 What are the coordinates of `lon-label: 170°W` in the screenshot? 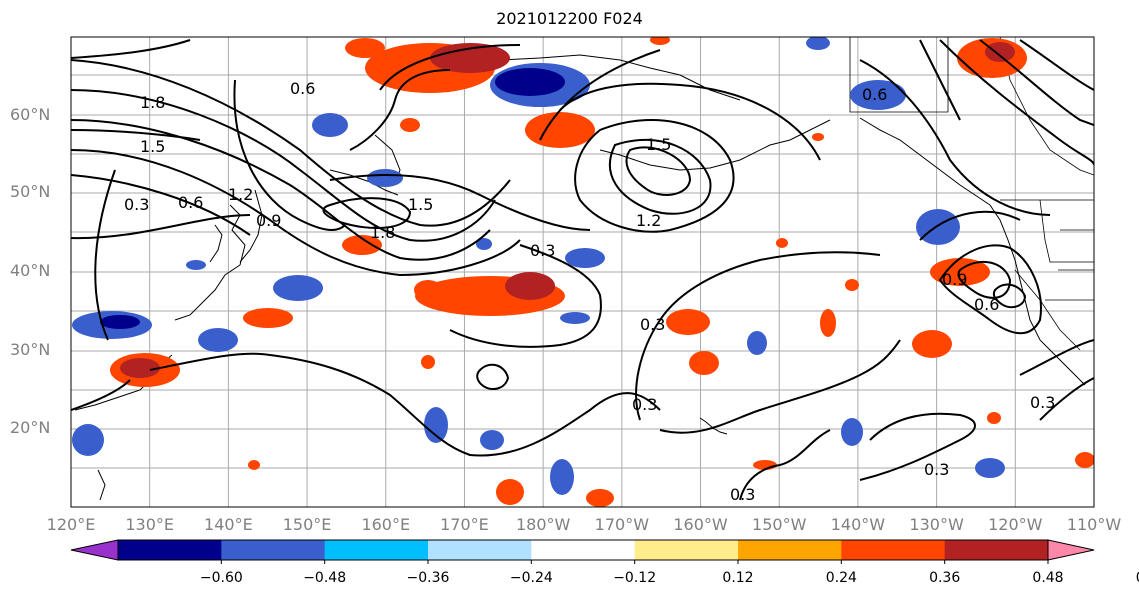 It's located at (622, 524).